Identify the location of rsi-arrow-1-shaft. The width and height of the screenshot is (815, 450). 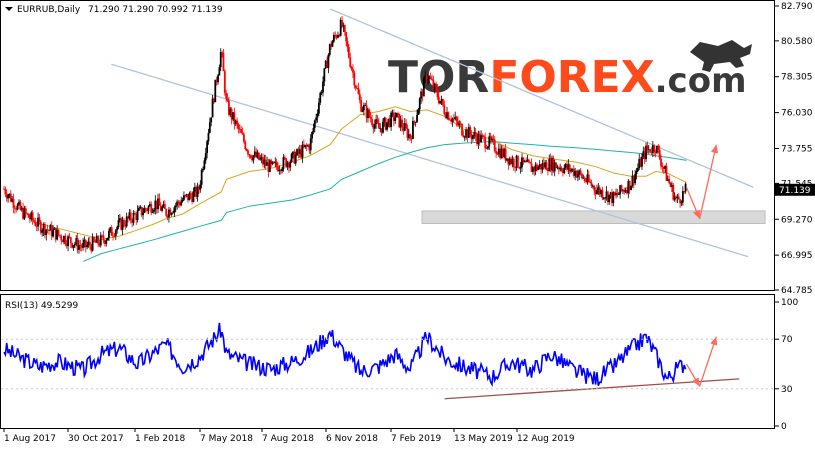
(708, 361).